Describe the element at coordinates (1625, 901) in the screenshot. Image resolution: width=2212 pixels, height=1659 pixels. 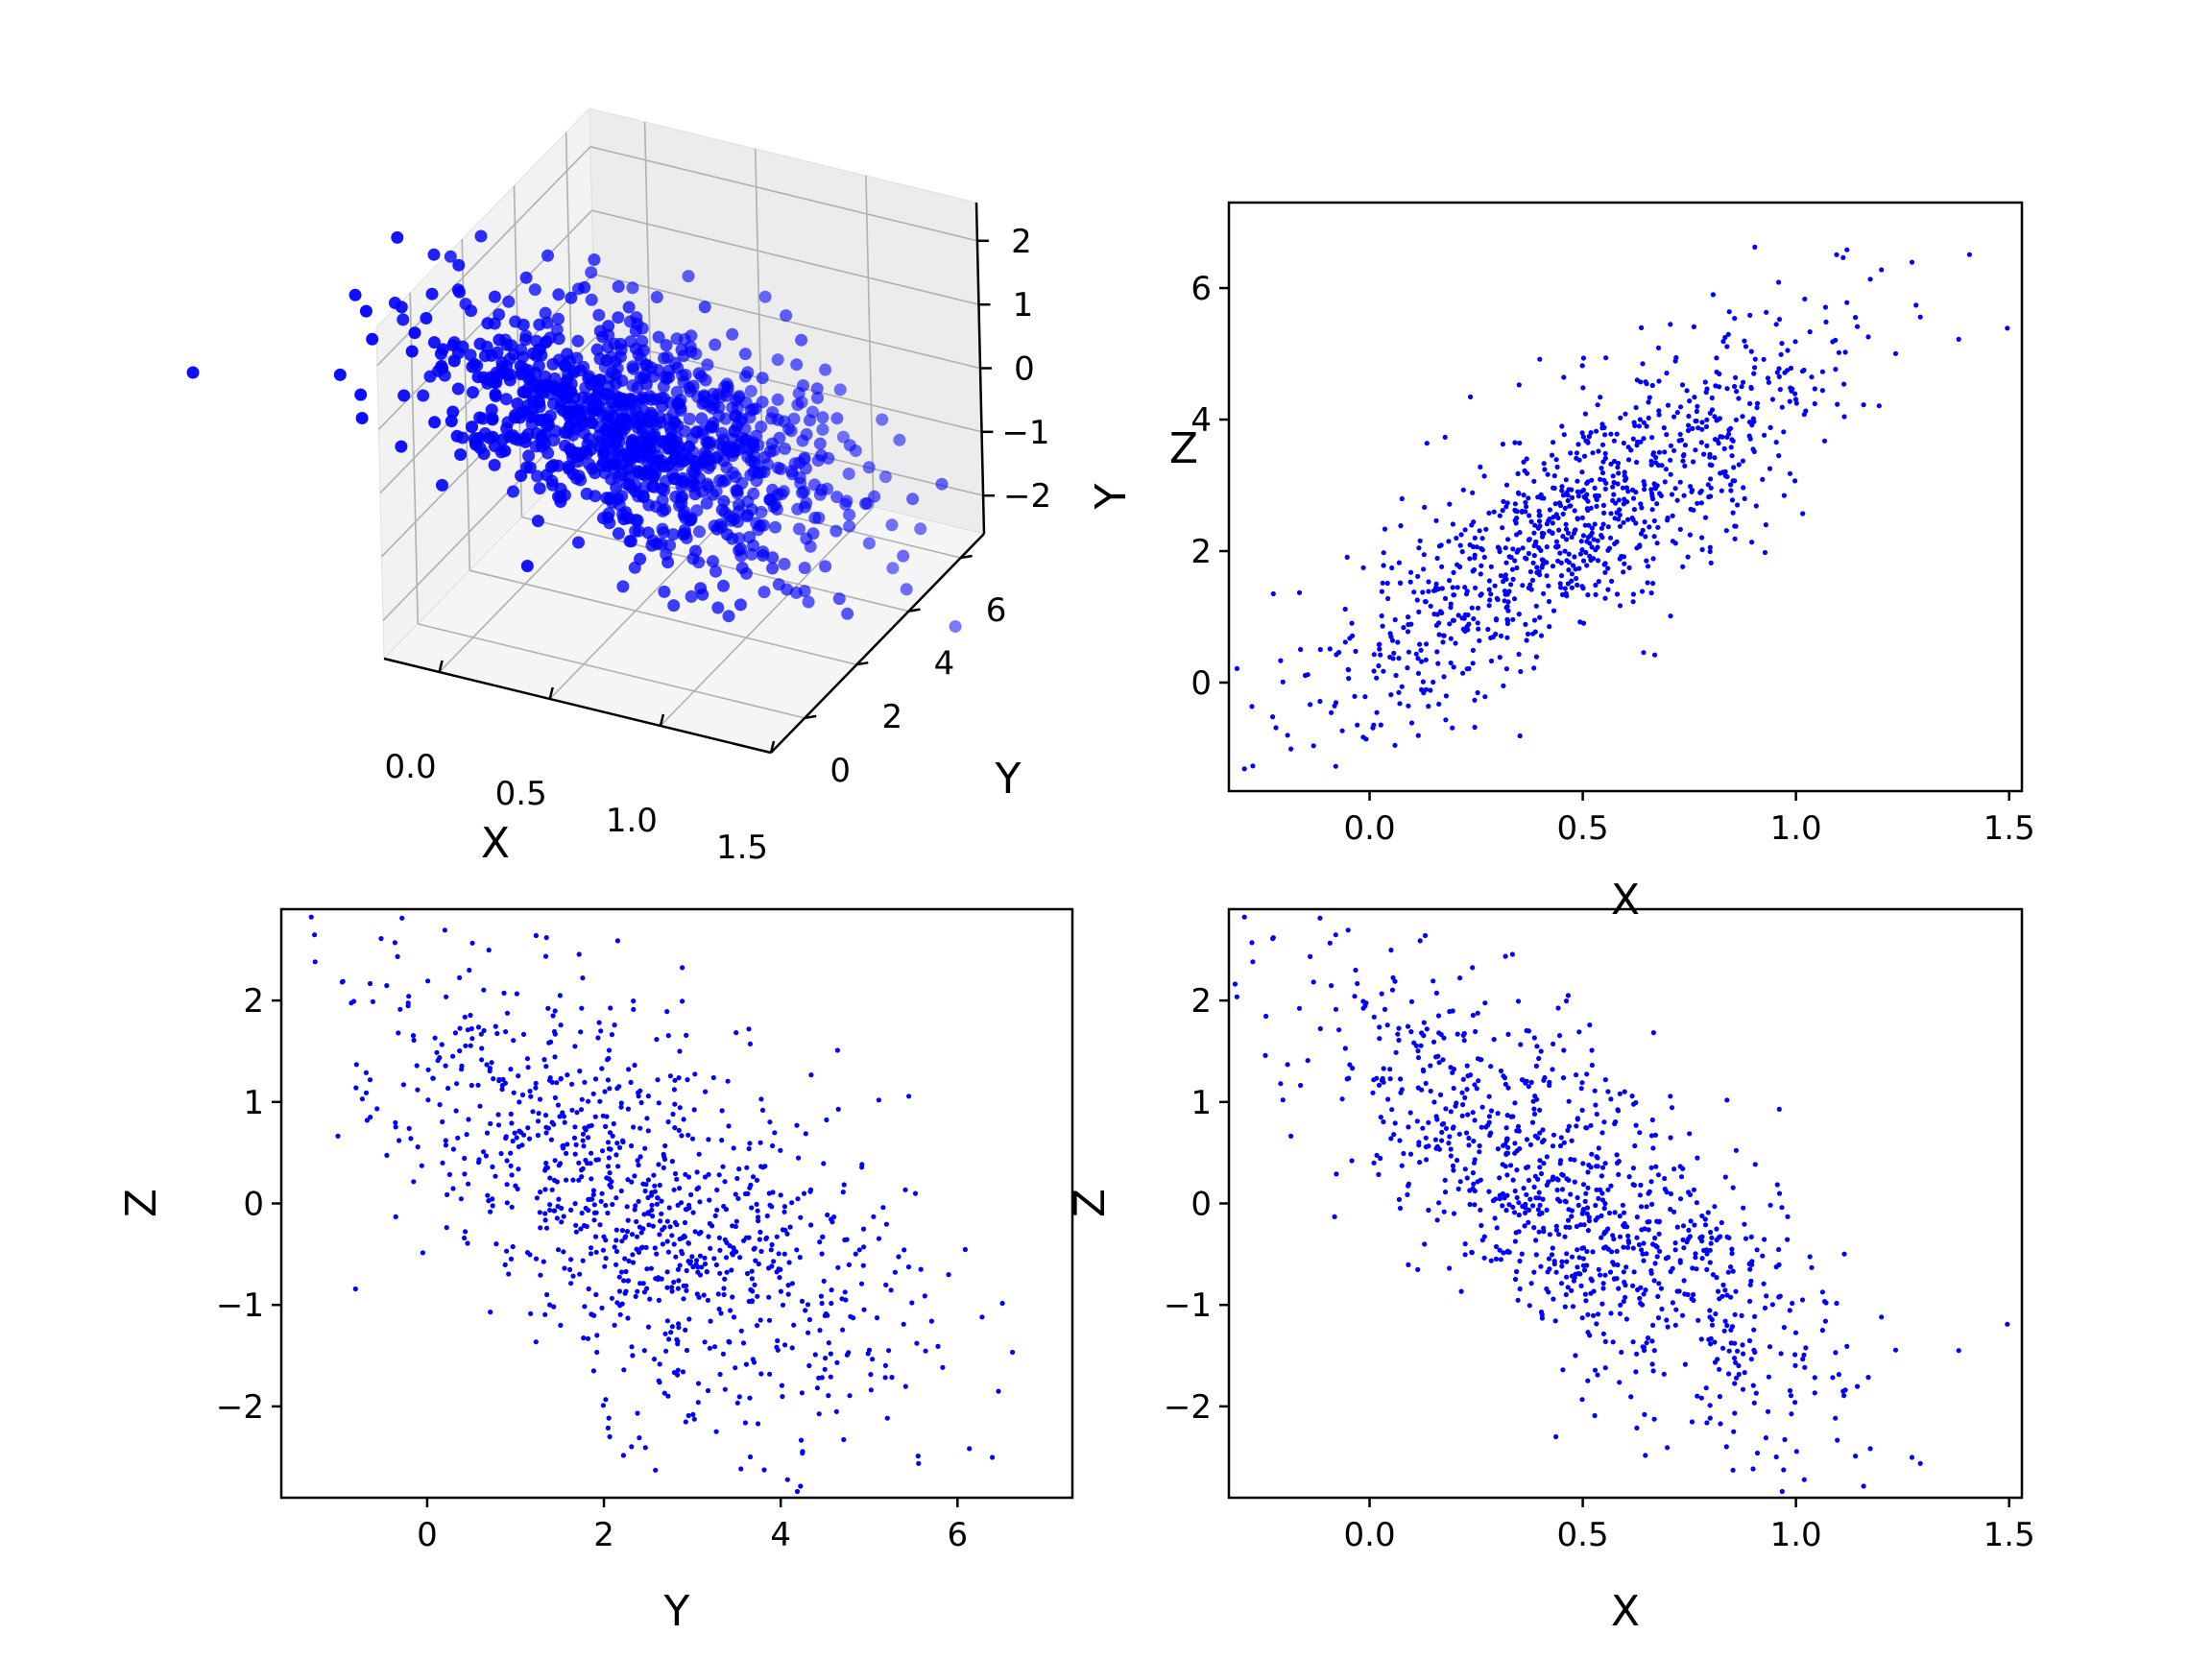
I see `x-axis-label: X` at that location.